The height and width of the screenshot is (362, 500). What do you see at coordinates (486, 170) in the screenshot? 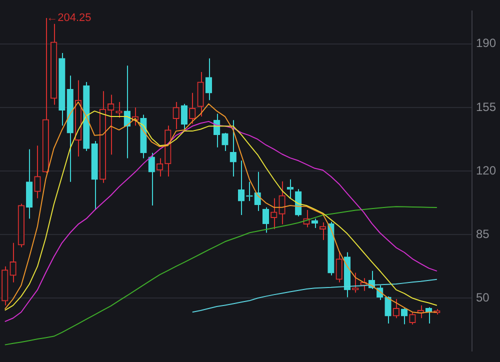
I see `y-tick-label: 120` at bounding box center [486, 170].